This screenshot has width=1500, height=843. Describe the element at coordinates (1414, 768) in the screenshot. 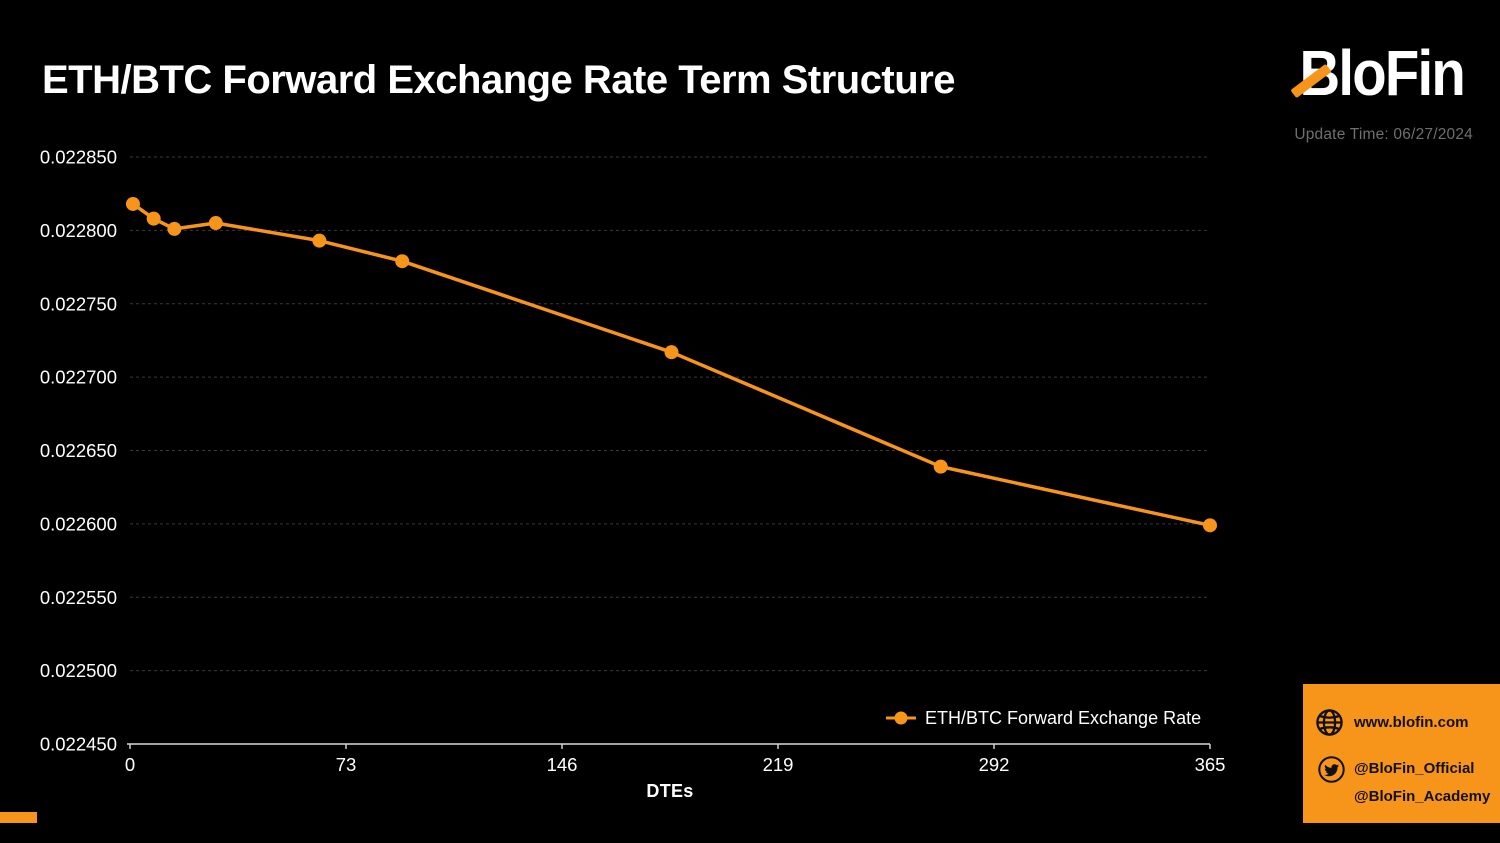

I see `footer-twitter-official: @BloFin_Official` at that location.